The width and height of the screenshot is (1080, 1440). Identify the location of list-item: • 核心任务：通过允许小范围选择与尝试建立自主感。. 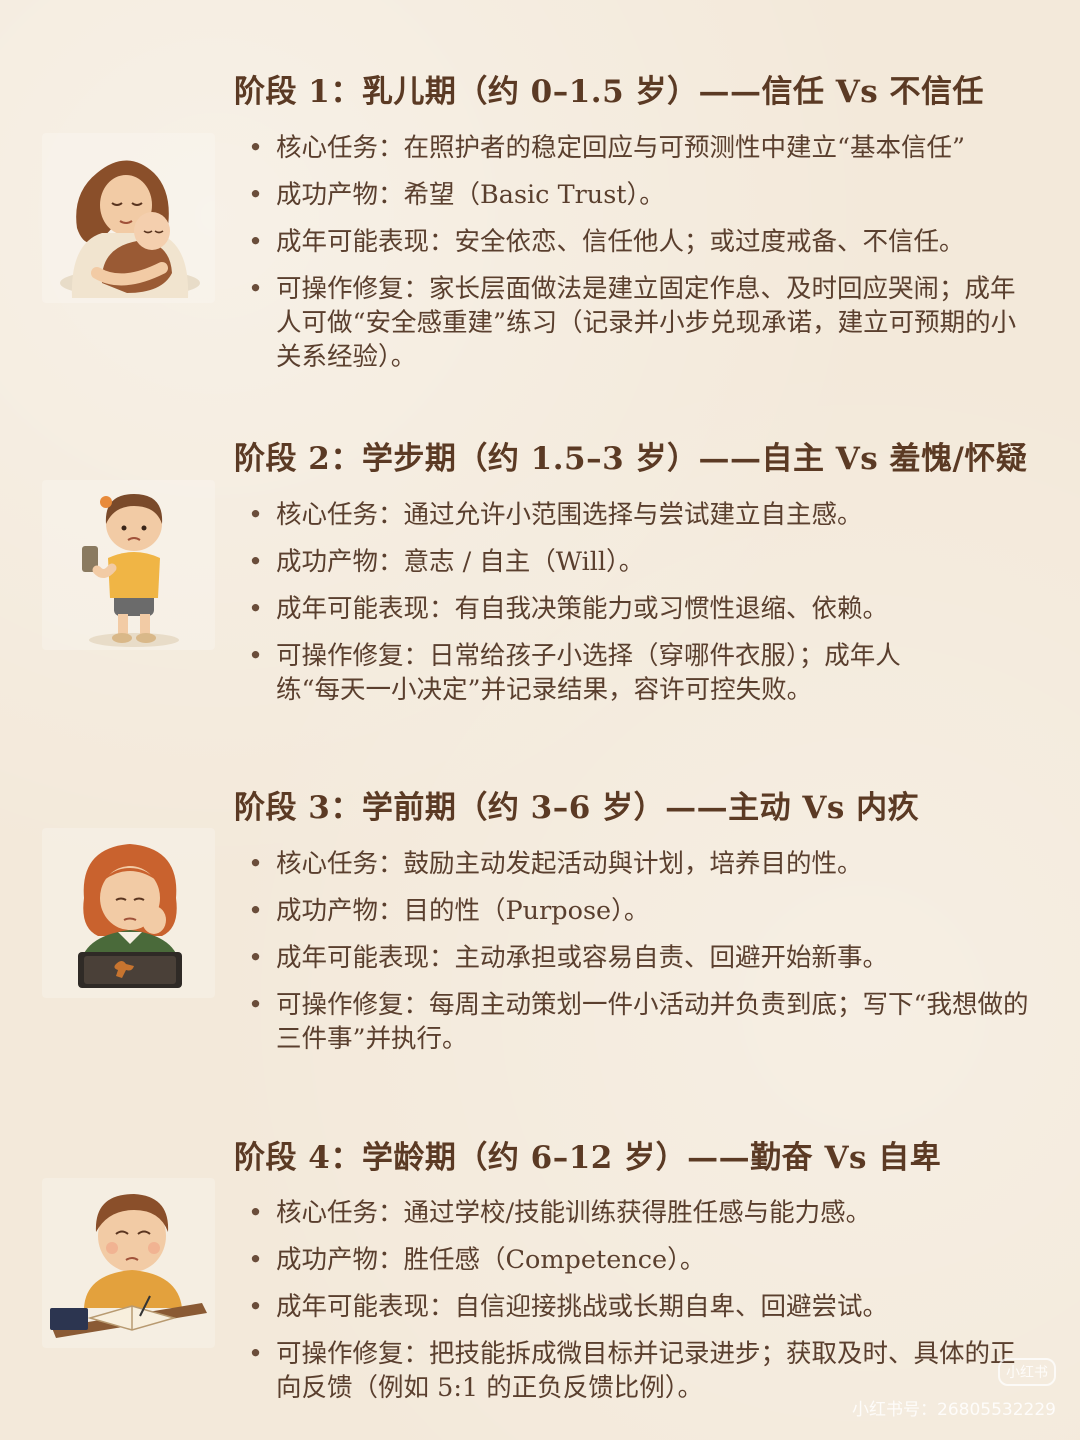
(555, 515).